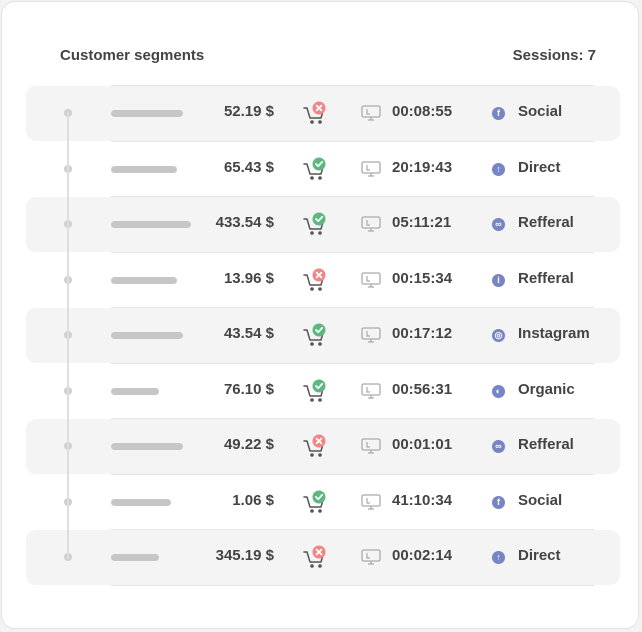  I want to click on timeline-line, so click(68, 335).